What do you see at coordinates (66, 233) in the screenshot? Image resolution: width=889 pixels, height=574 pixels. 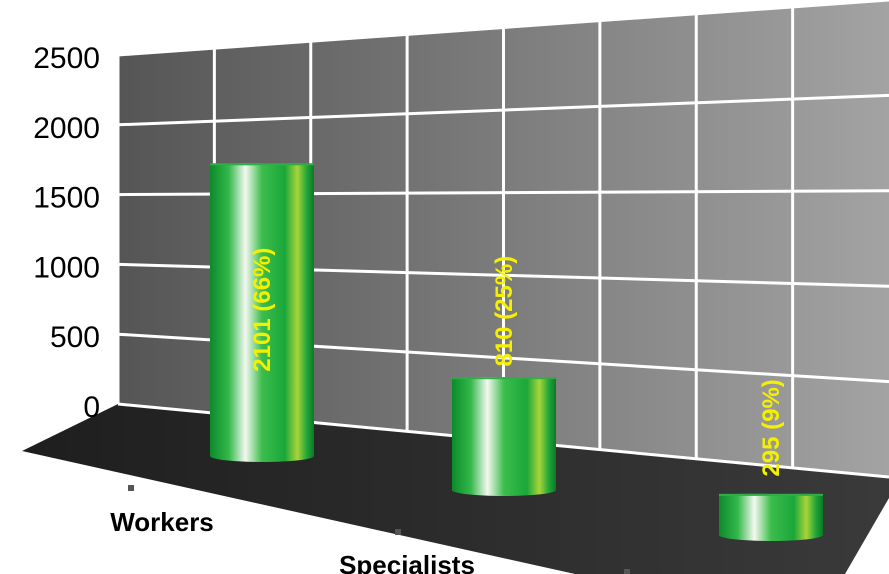 I see `y-axis-ticks: 0 500 1000 1500 2000 2500` at bounding box center [66, 233].